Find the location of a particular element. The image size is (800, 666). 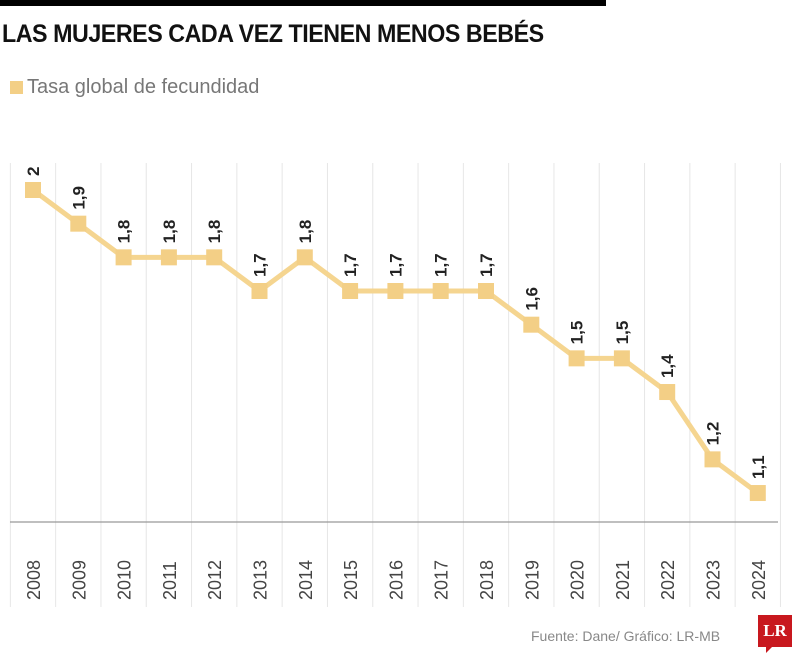

legend-swatch is located at coordinates (16, 87).